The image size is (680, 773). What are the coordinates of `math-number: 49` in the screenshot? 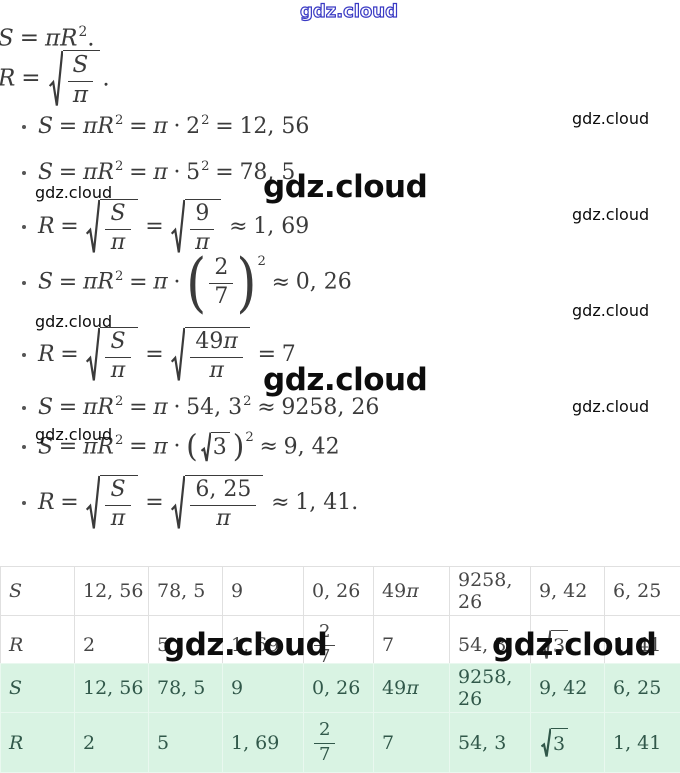 It's located at (209, 342).